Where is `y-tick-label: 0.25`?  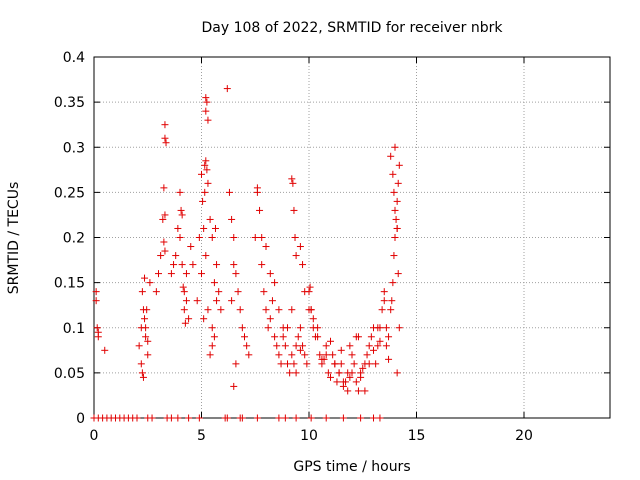 y-tick-label: 0.25 is located at coordinates (69, 193).